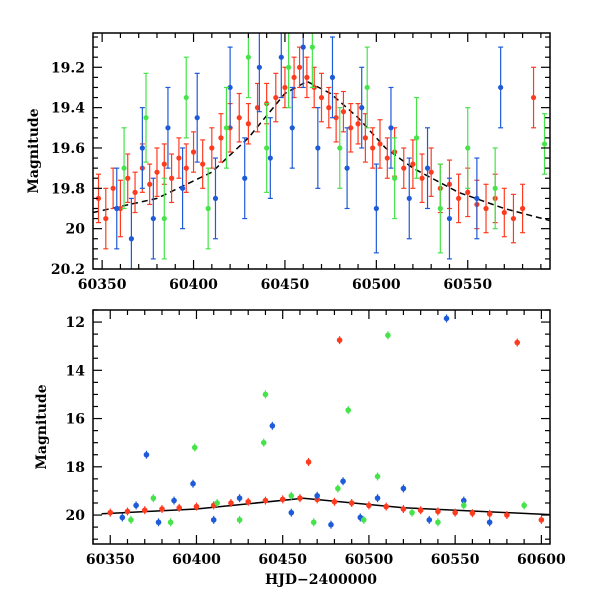  I want to click on top-x-tick-label-0: 60350, so click(102, 285).